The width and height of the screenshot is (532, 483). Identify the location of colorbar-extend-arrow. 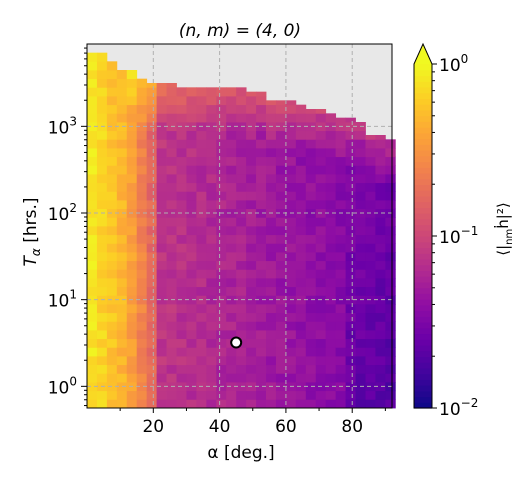
(423, 54).